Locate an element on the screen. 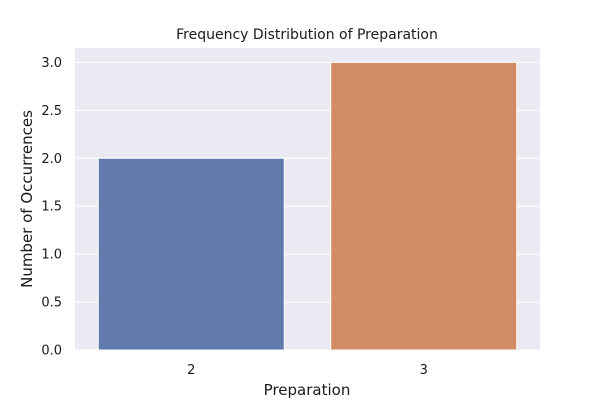  y-axis-ticks: 0.0 0.5 1.0 1.5 2.0 2.5 3.0 is located at coordinates (51, 207).